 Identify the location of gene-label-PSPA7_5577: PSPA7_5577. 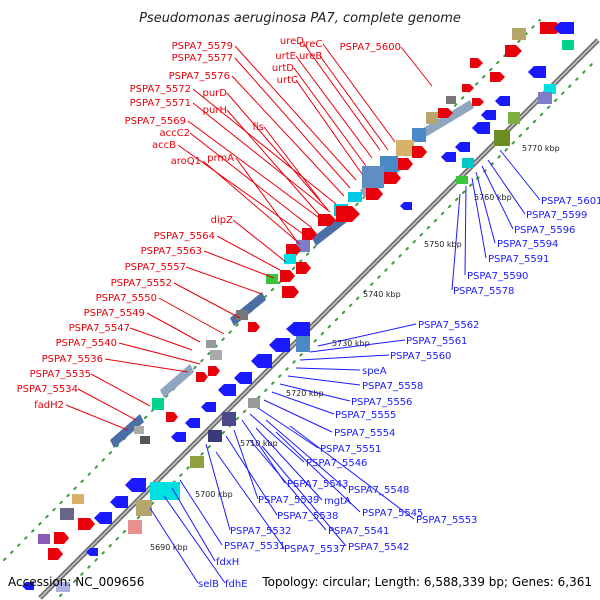
(202, 58).